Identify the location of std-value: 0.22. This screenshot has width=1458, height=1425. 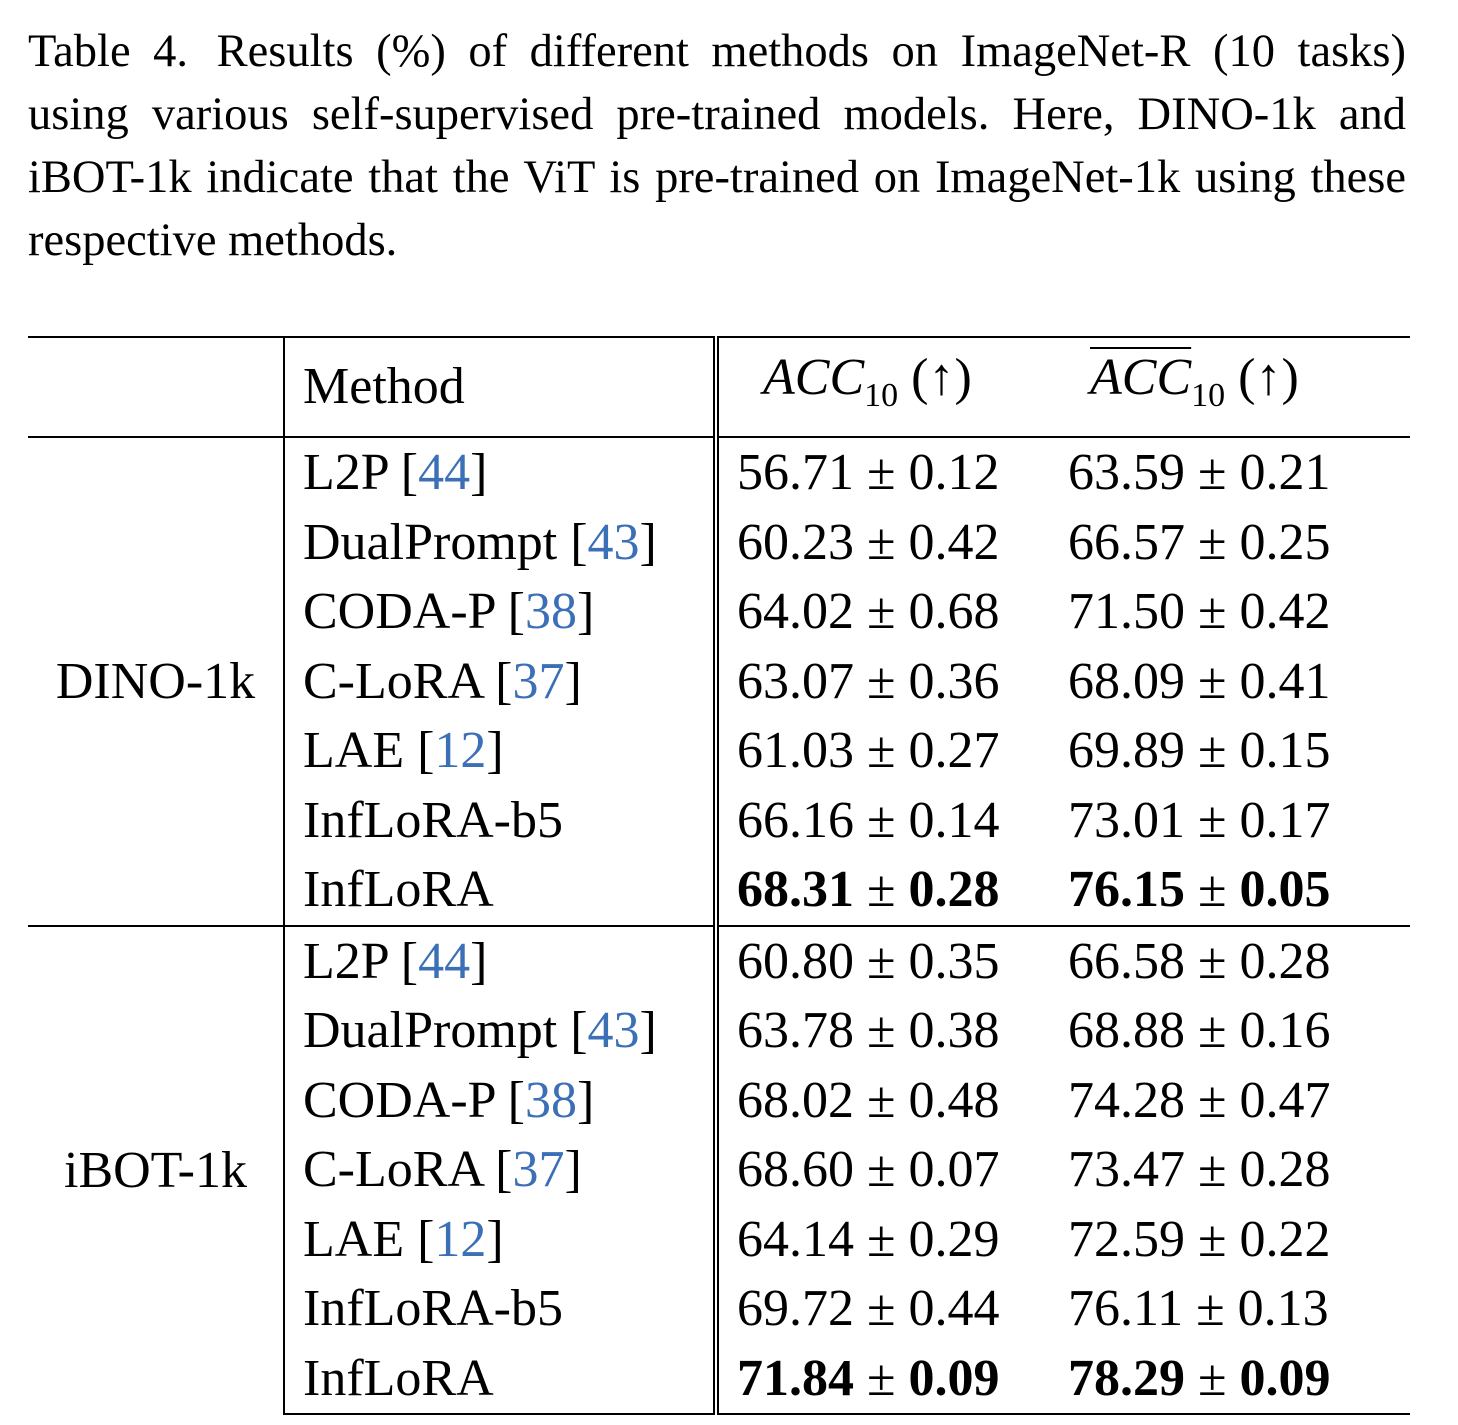
(1285, 1239).